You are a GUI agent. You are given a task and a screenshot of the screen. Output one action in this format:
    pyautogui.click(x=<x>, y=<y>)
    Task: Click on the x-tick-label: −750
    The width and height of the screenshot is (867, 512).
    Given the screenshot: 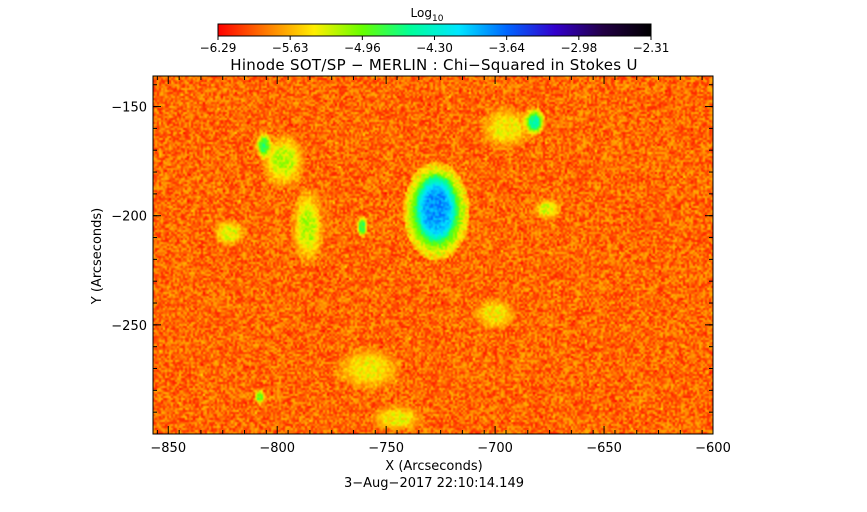 What is the action you would take?
    pyautogui.click(x=386, y=448)
    